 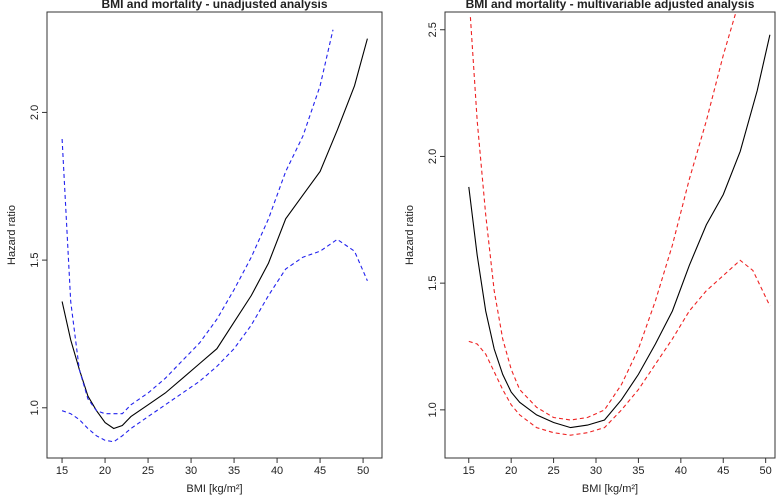 What do you see at coordinates (433, 29) in the screenshot?
I see `y-tick-label: 2.5` at bounding box center [433, 29].